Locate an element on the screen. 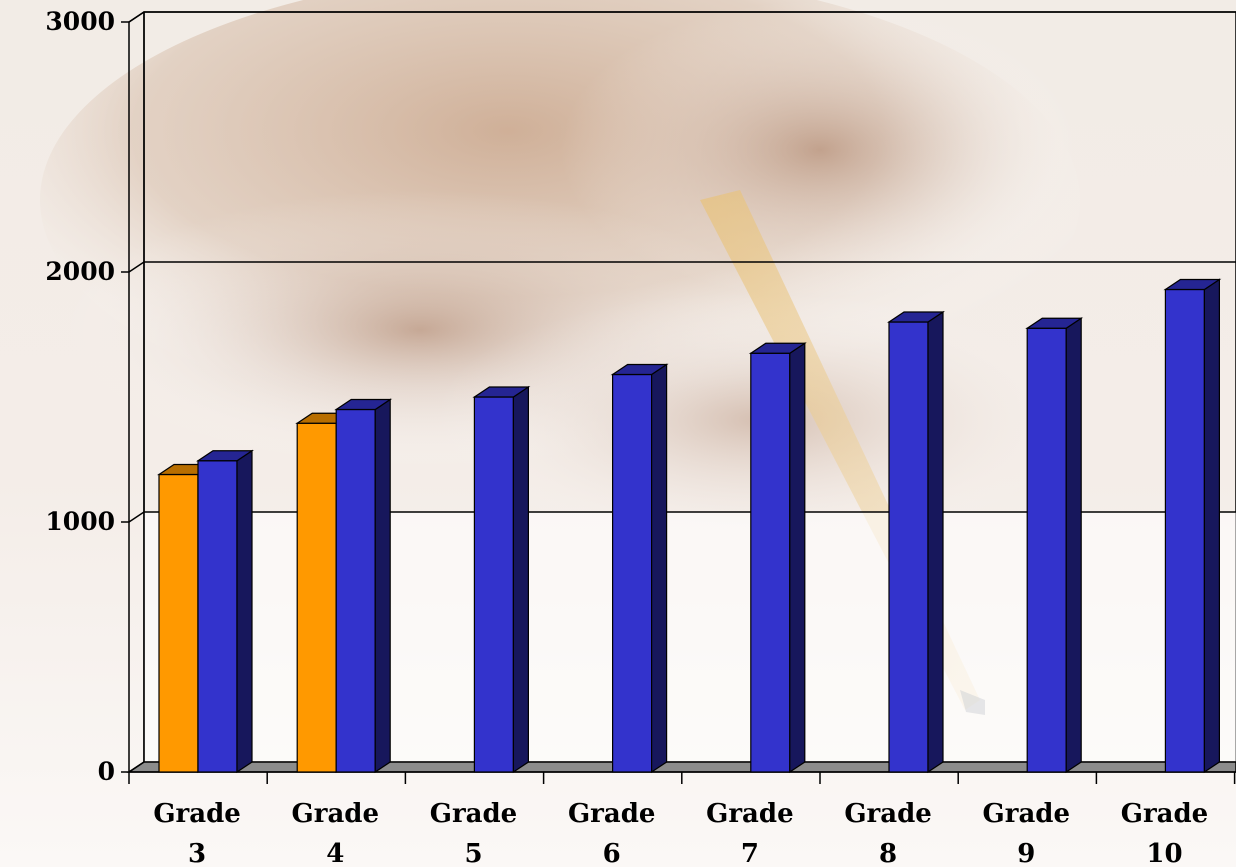  x-tick-label: Grade 8 is located at coordinates (887, 833).